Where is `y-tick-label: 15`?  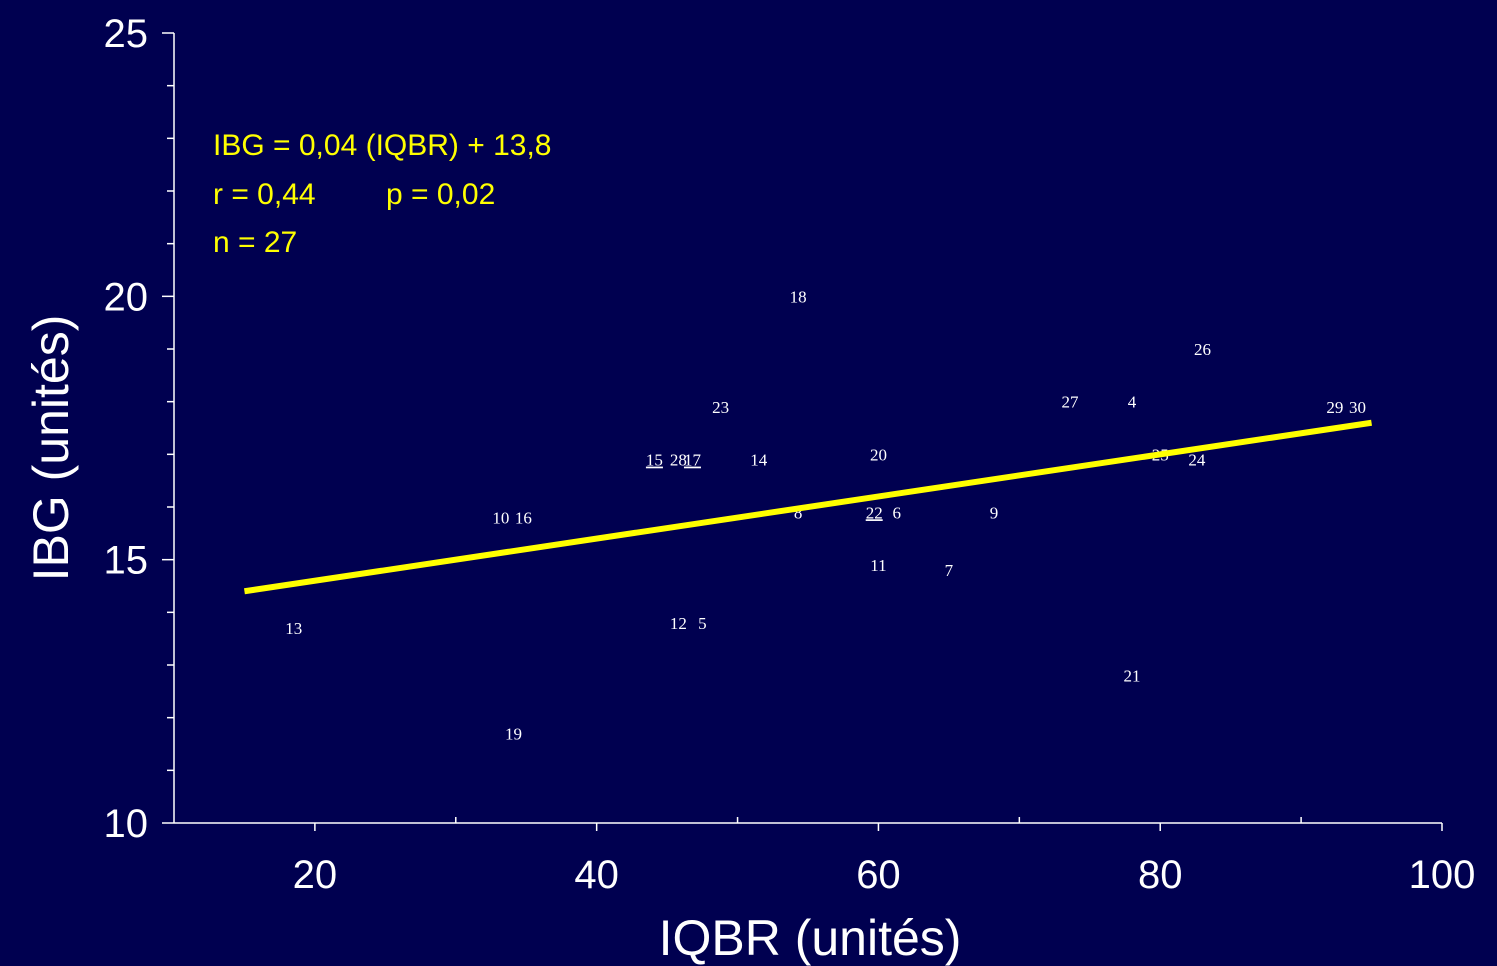 y-tick-label: 15 is located at coordinates (126, 561).